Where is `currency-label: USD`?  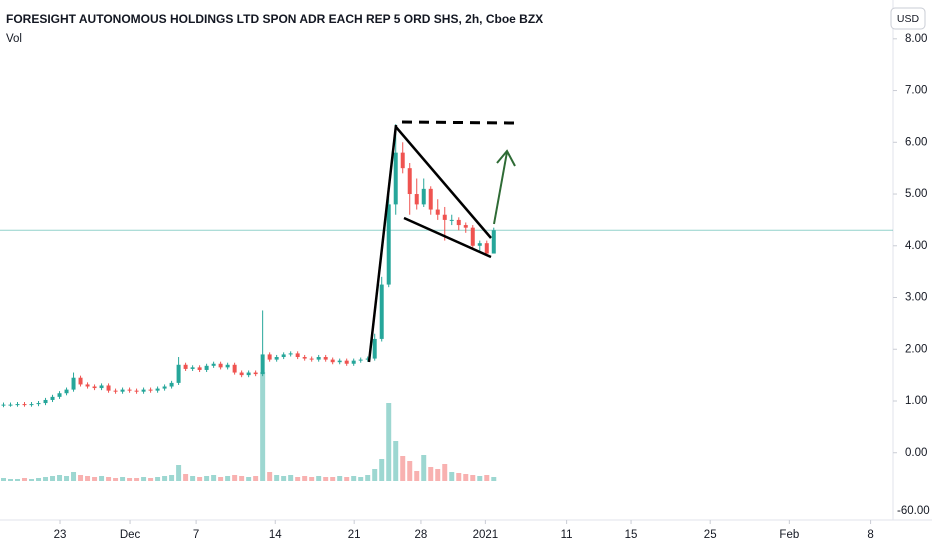
currency-label: USD is located at coordinates (908, 19).